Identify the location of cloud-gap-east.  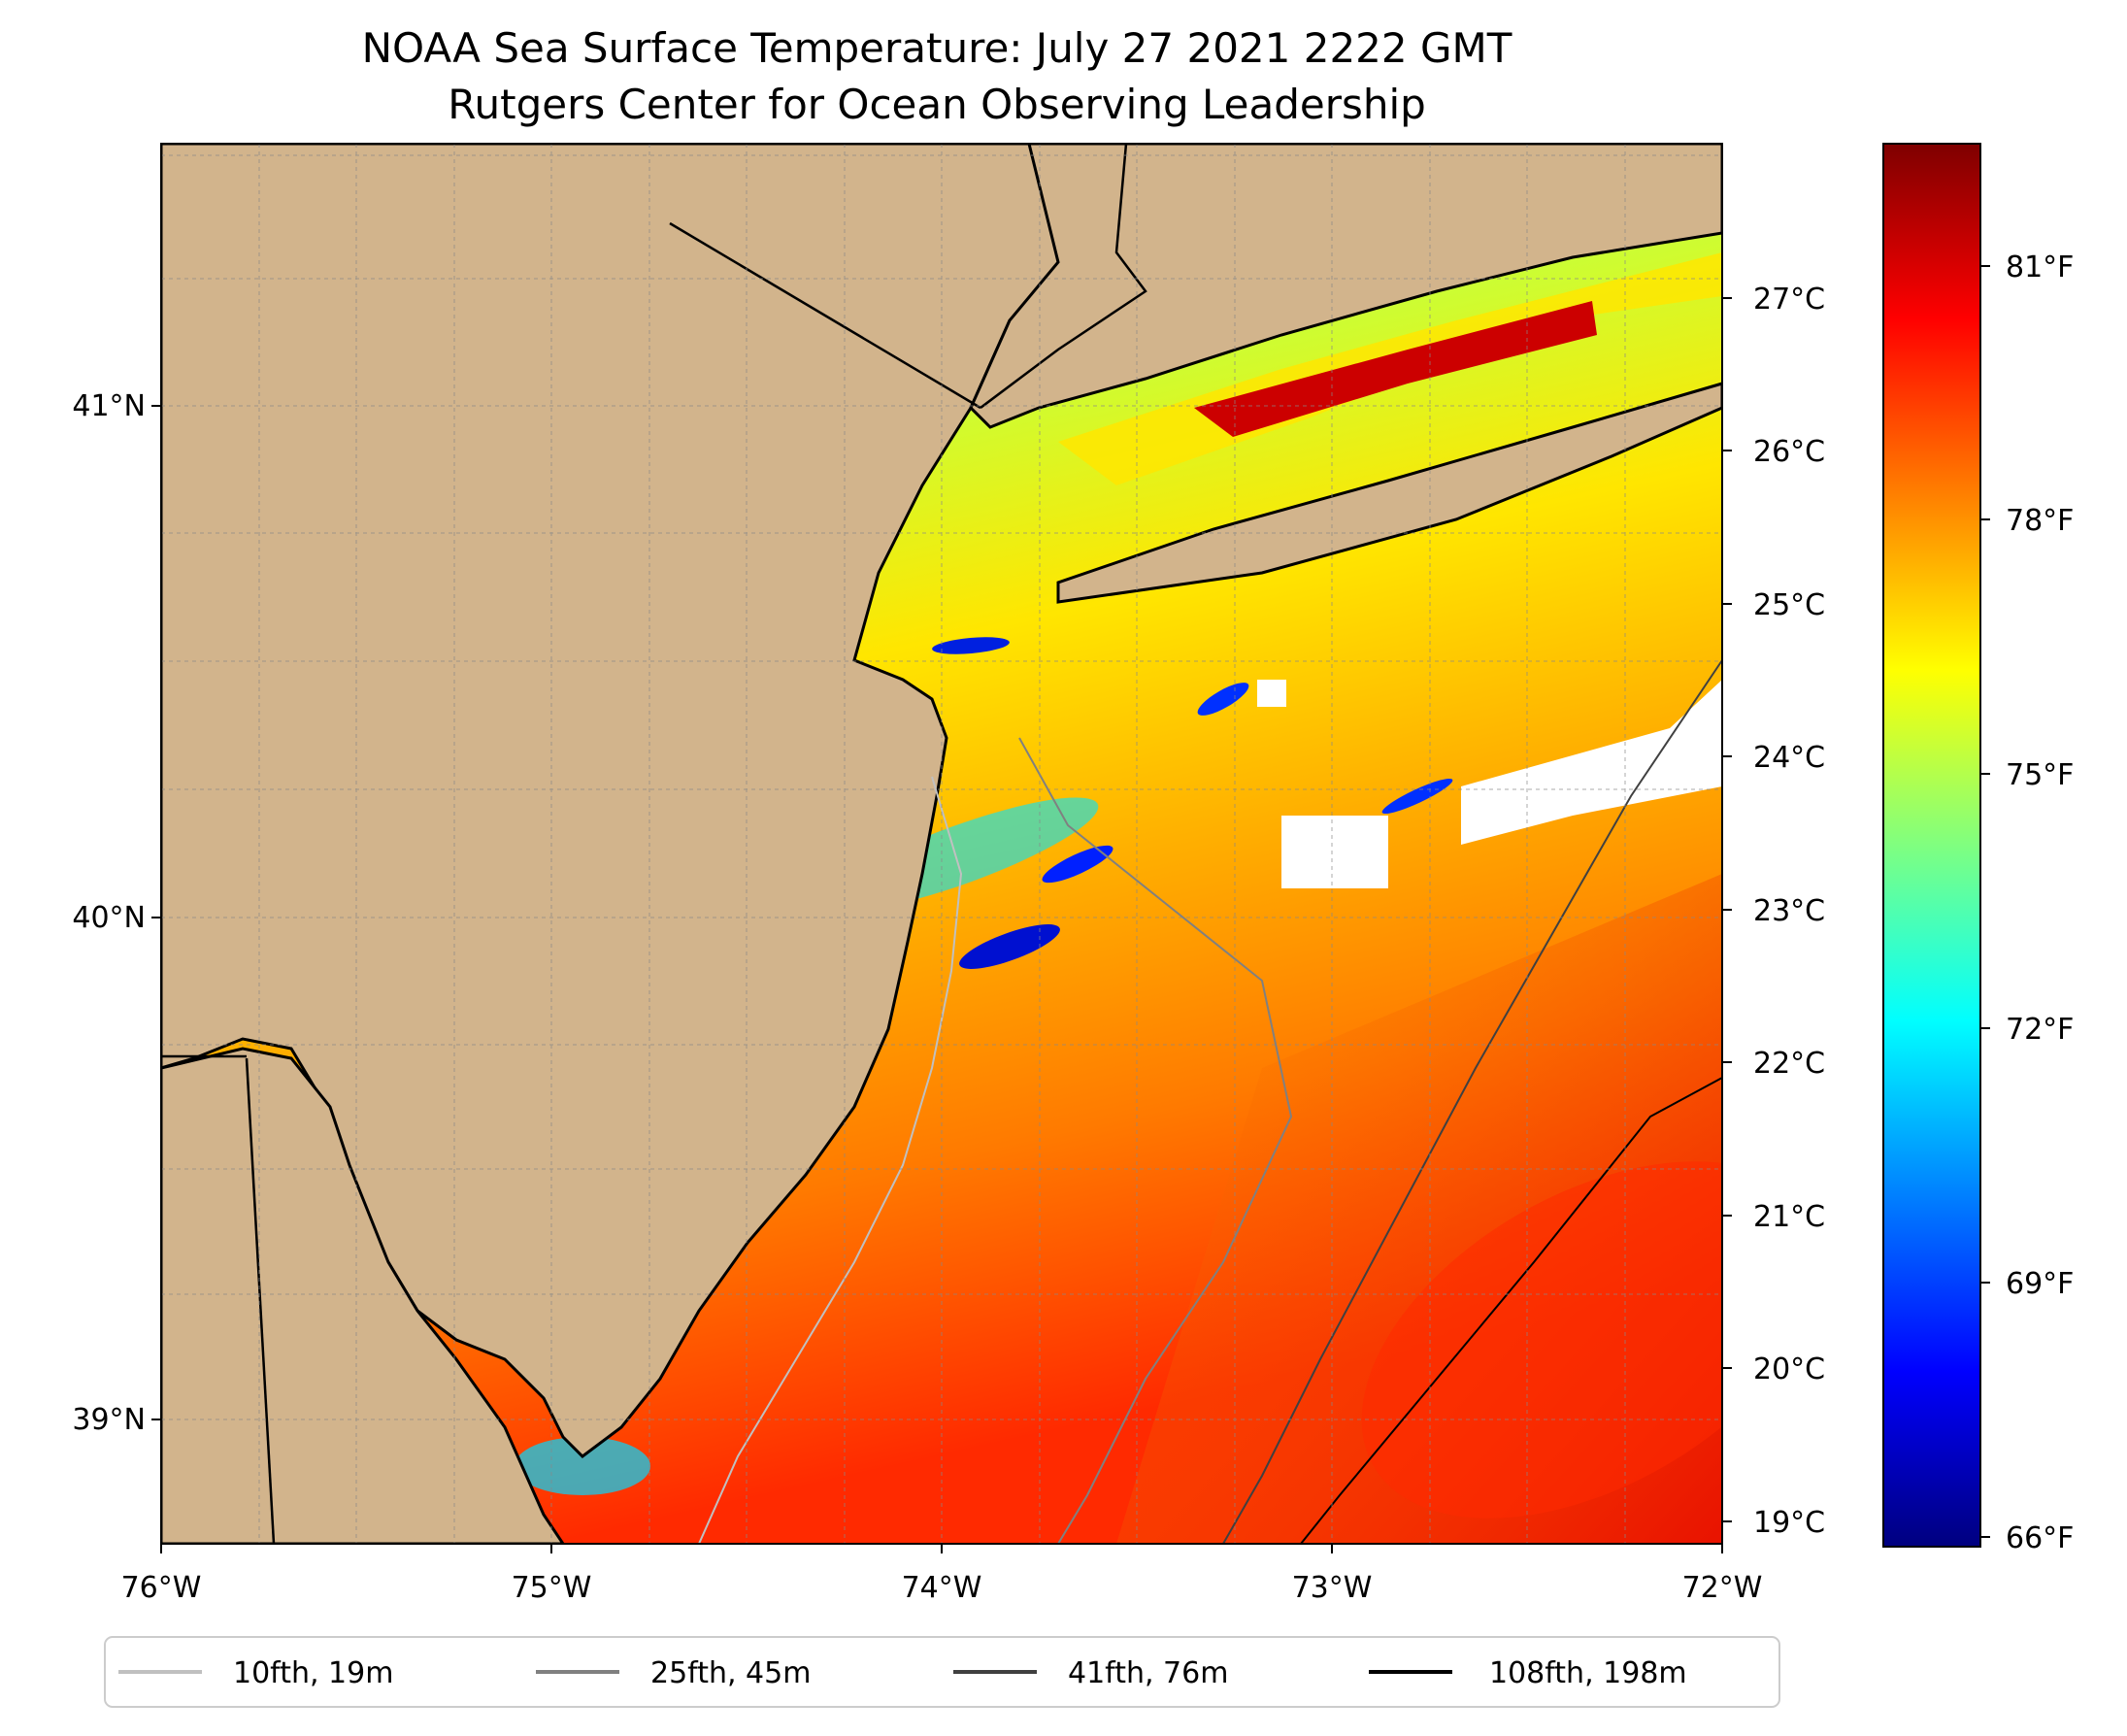
(1591, 762).